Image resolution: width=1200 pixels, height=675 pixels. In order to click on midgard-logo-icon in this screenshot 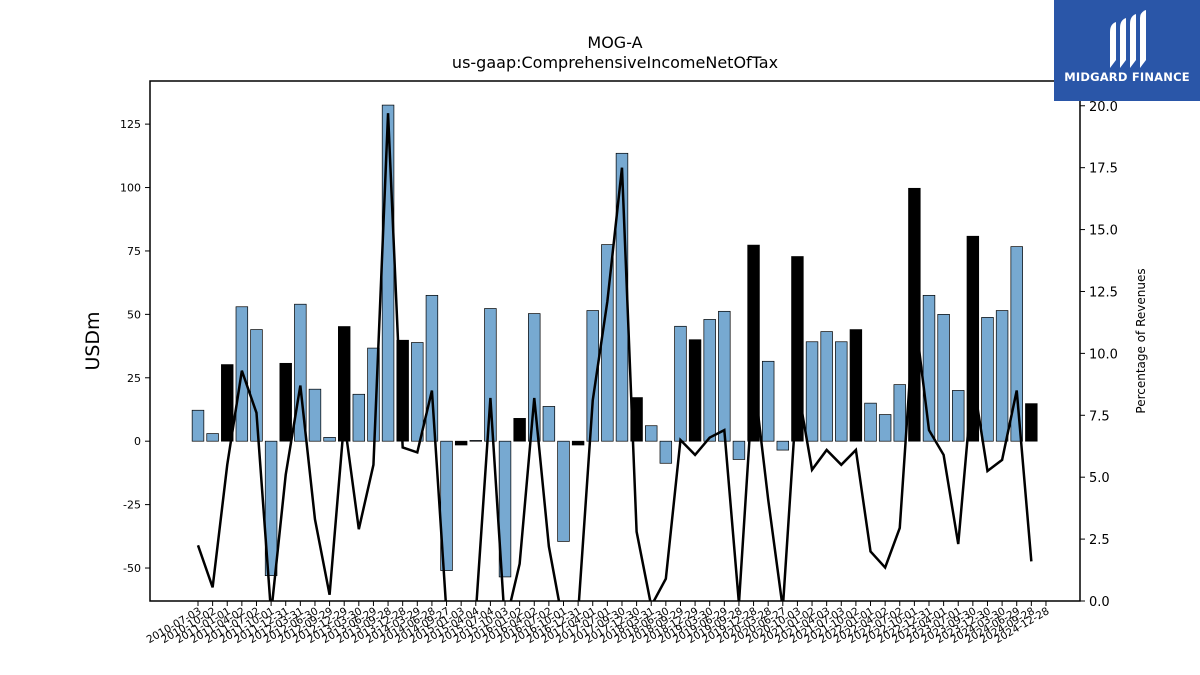, I will do `click(1128, 39)`.